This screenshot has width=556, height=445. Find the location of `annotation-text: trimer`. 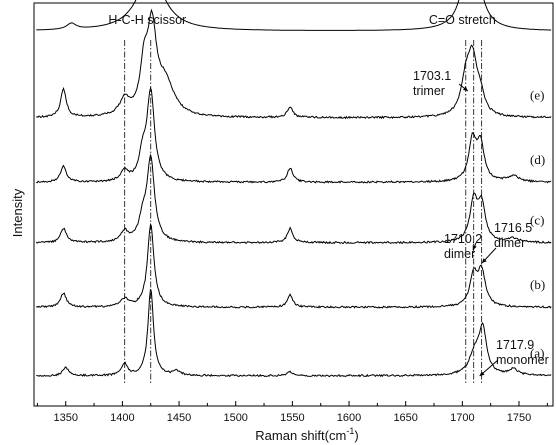

annotation-text: trimer is located at coordinates (429, 91).